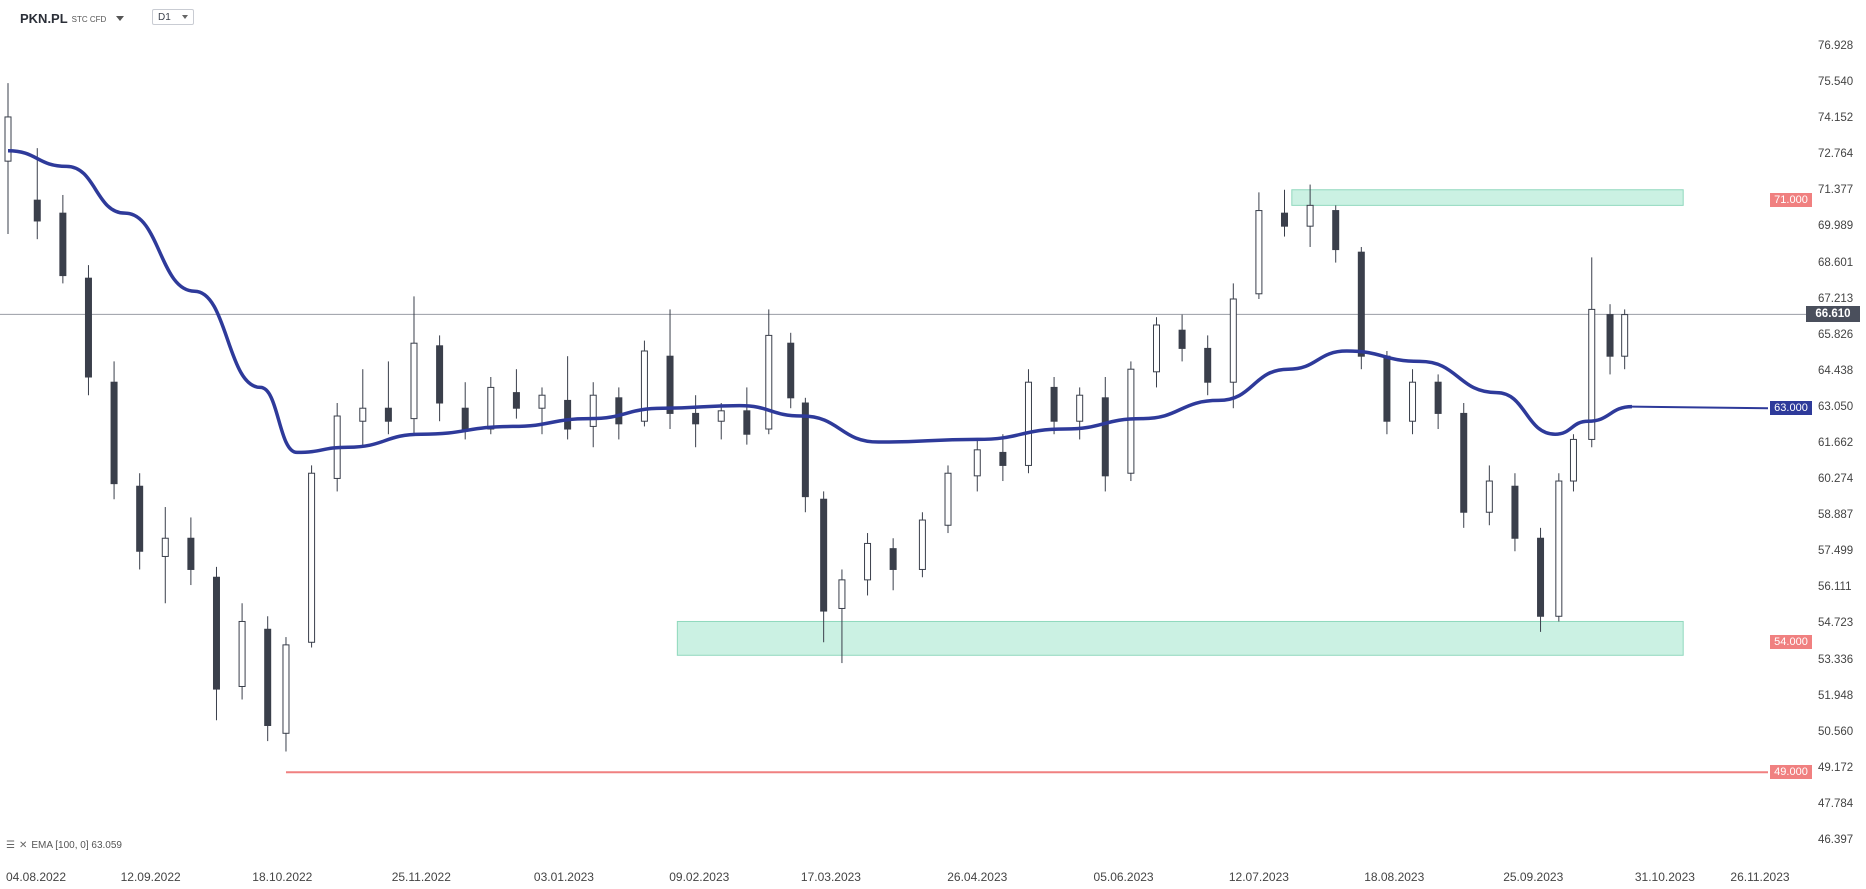 The height and width of the screenshot is (889, 1866). What do you see at coordinates (89, 19) in the screenshot?
I see `symbol-subtitle: STC CFD` at bounding box center [89, 19].